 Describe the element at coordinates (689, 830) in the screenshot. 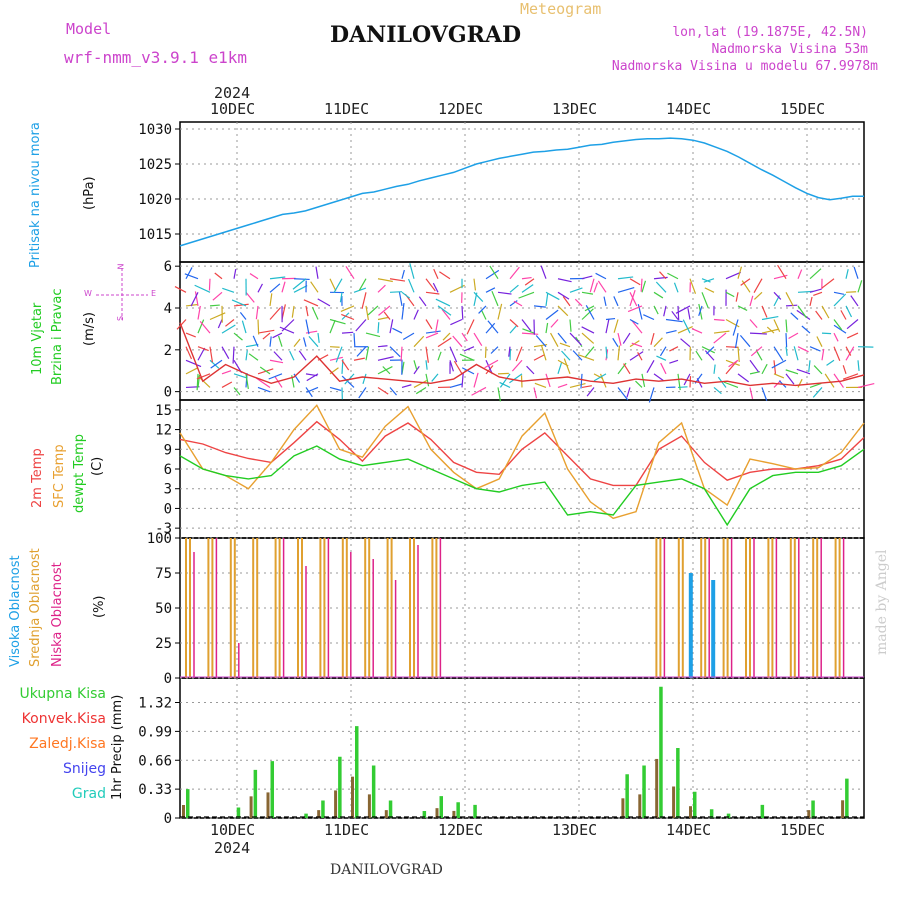

I see `date-label-bottom: 14DEC` at that location.